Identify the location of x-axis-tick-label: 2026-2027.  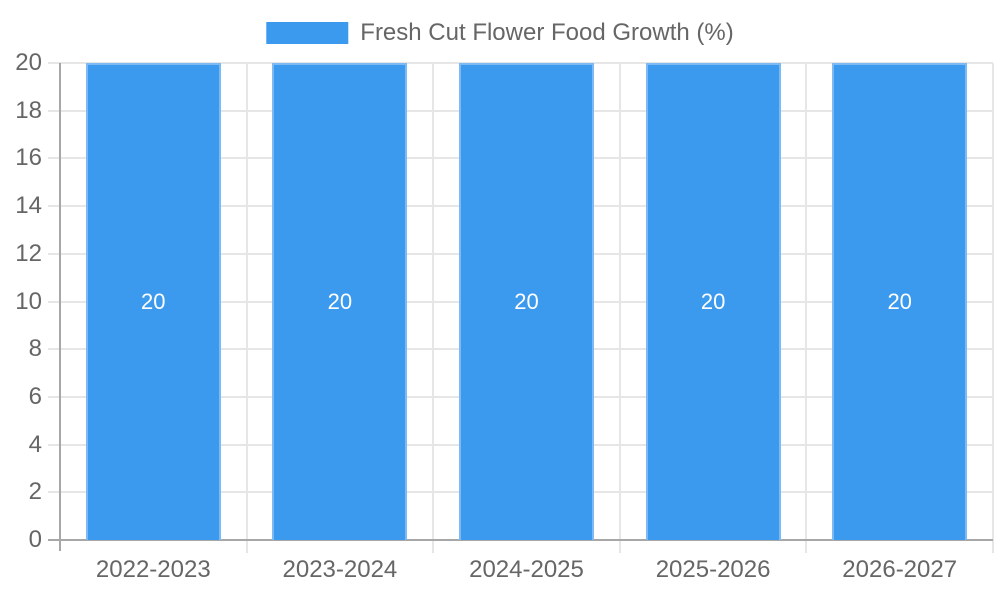
(900, 569).